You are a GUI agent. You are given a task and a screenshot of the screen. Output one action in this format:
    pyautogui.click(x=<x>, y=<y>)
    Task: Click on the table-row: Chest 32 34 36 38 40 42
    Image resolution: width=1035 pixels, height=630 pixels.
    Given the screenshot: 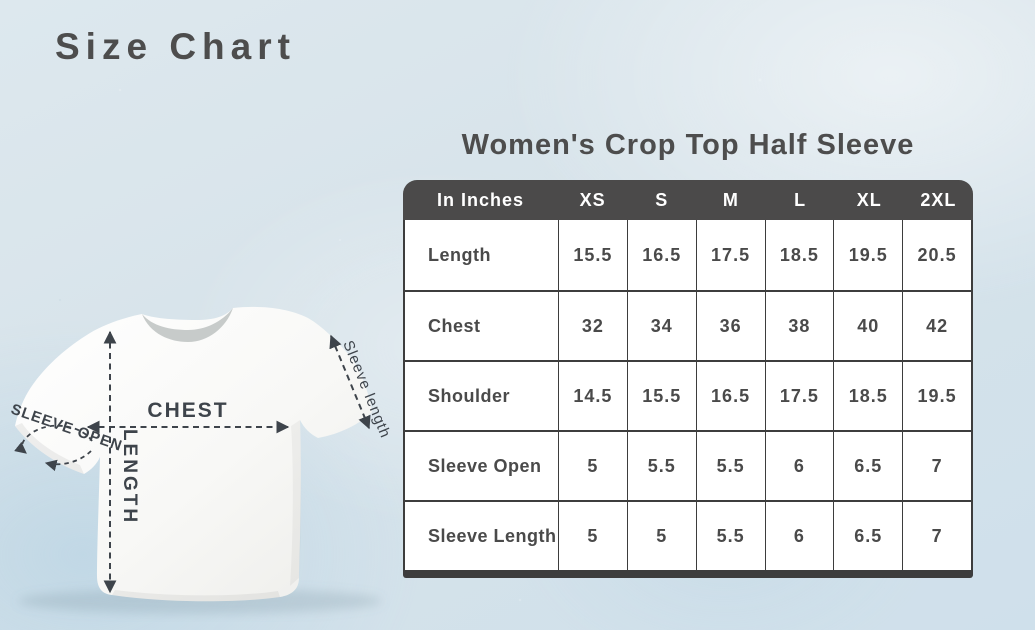 What is the action you would take?
    pyautogui.click(x=688, y=325)
    